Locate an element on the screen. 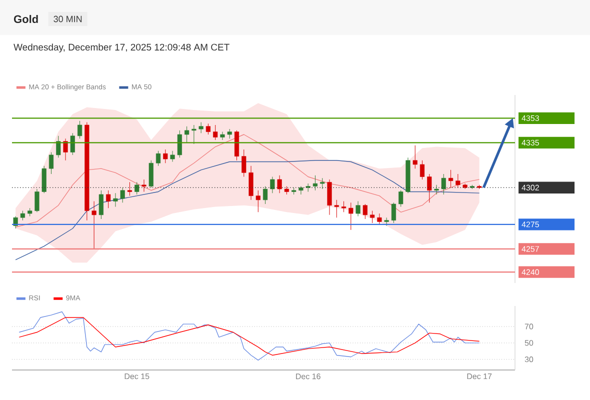  x-tick-label: Dec 17 is located at coordinates (479, 377).